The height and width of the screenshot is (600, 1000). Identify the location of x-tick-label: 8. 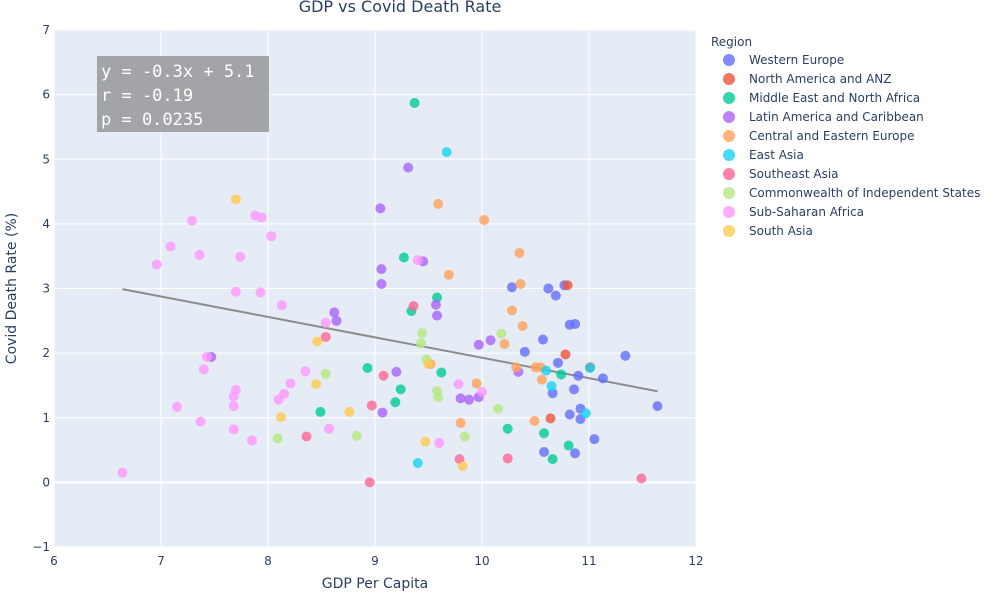
(268, 561).